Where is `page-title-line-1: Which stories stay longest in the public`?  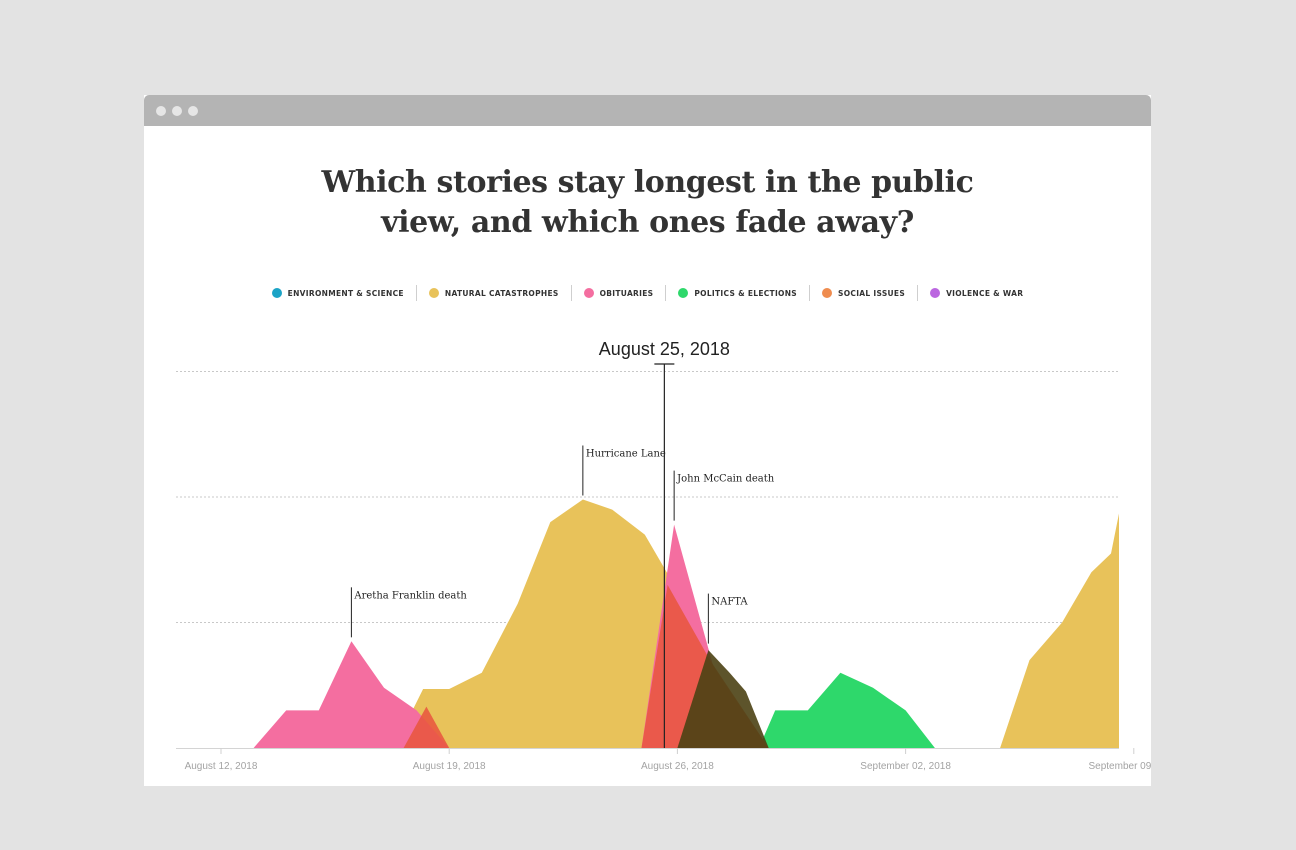
page-title-line-1: Which stories stay longest in the public is located at coordinates (647, 182).